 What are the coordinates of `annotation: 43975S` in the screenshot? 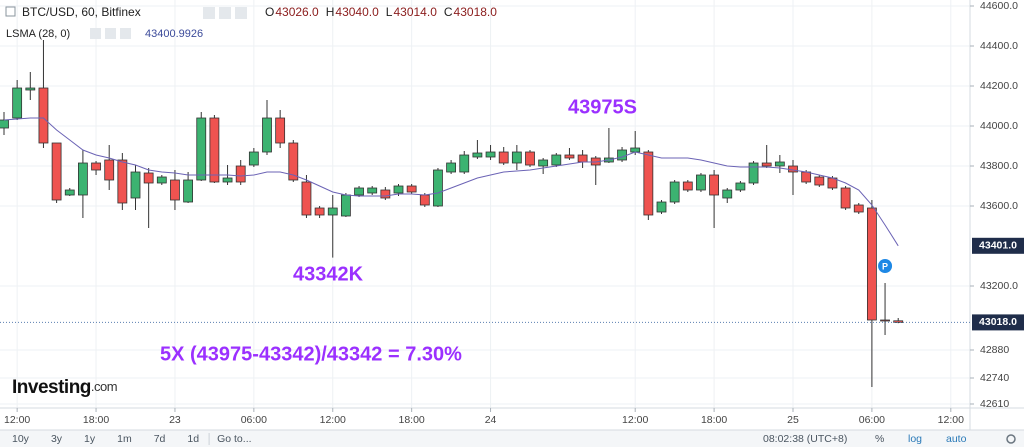 It's located at (602, 107).